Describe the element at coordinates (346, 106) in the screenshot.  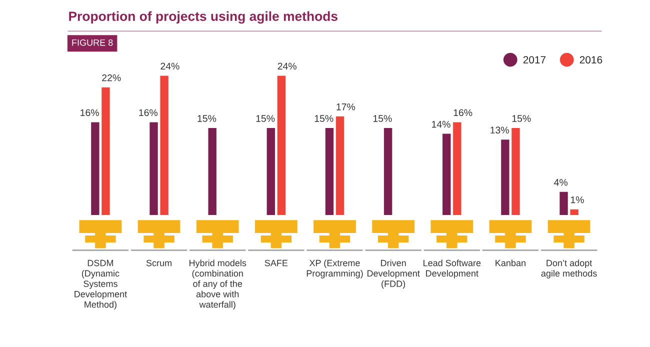
I see `data-label: 17%` at that location.